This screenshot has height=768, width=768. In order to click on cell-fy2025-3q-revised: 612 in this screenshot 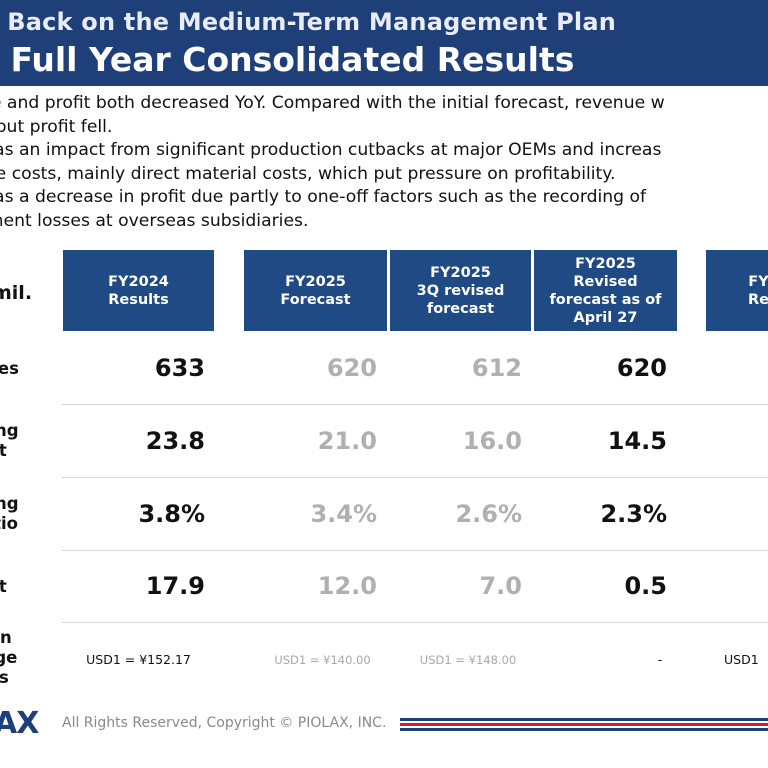, I will do `click(496, 368)`.